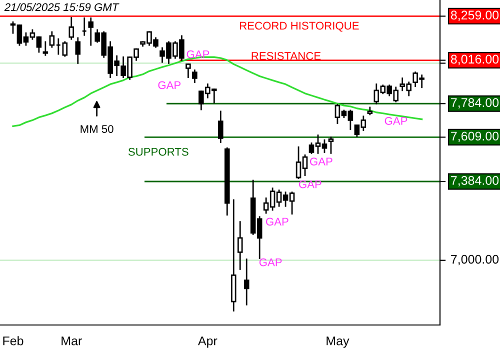  I want to click on x-tick-label: Mar, so click(72, 341).